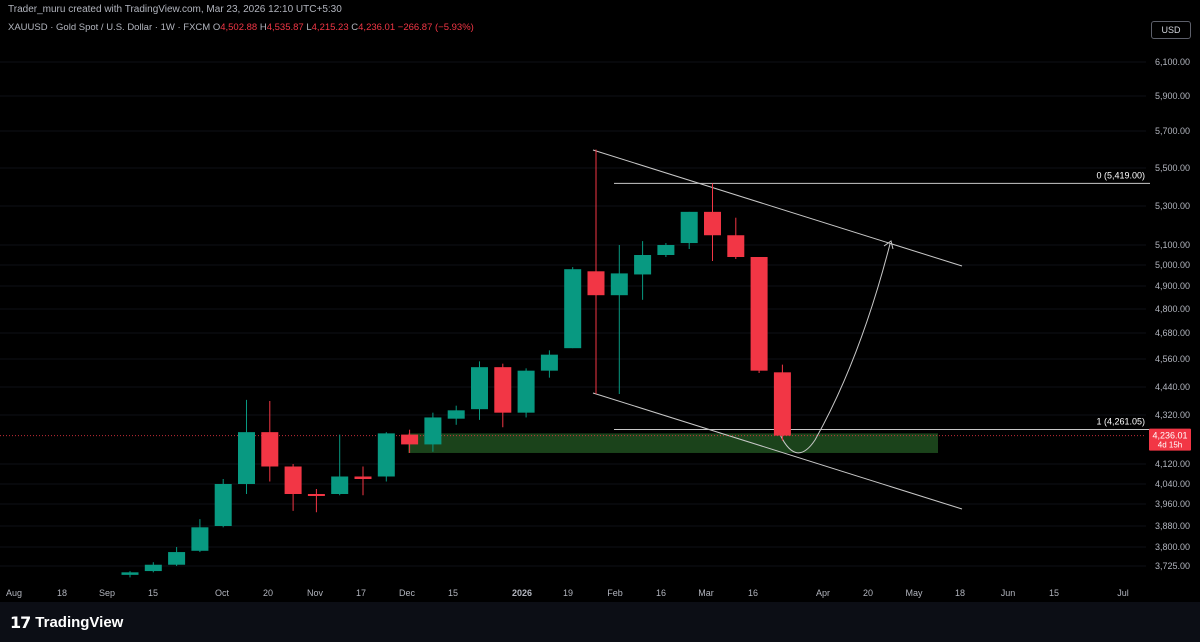  I want to click on fib-level-label: 1 (4,261.05), so click(1120, 421).